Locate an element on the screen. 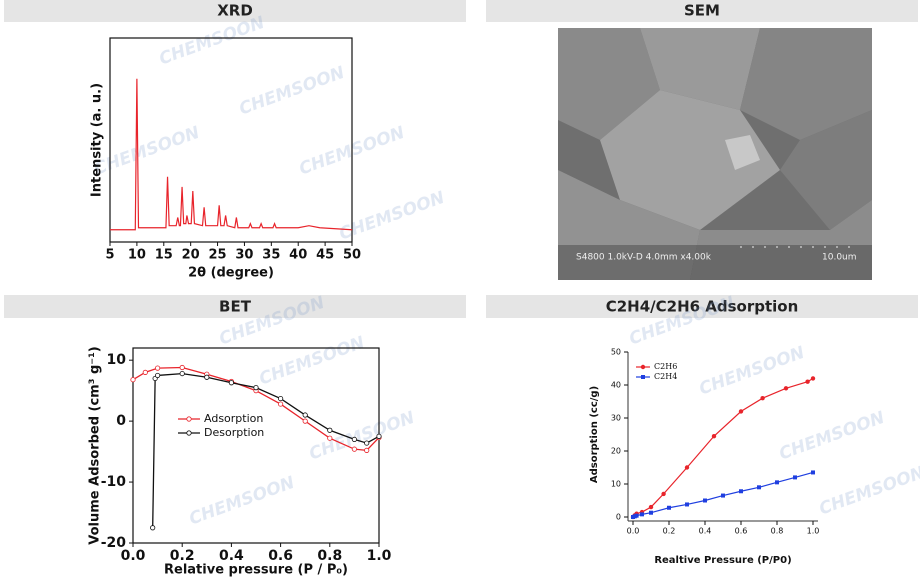 This screenshot has height=582, width=920. y-tick-label: -20 is located at coordinates (114, 543).